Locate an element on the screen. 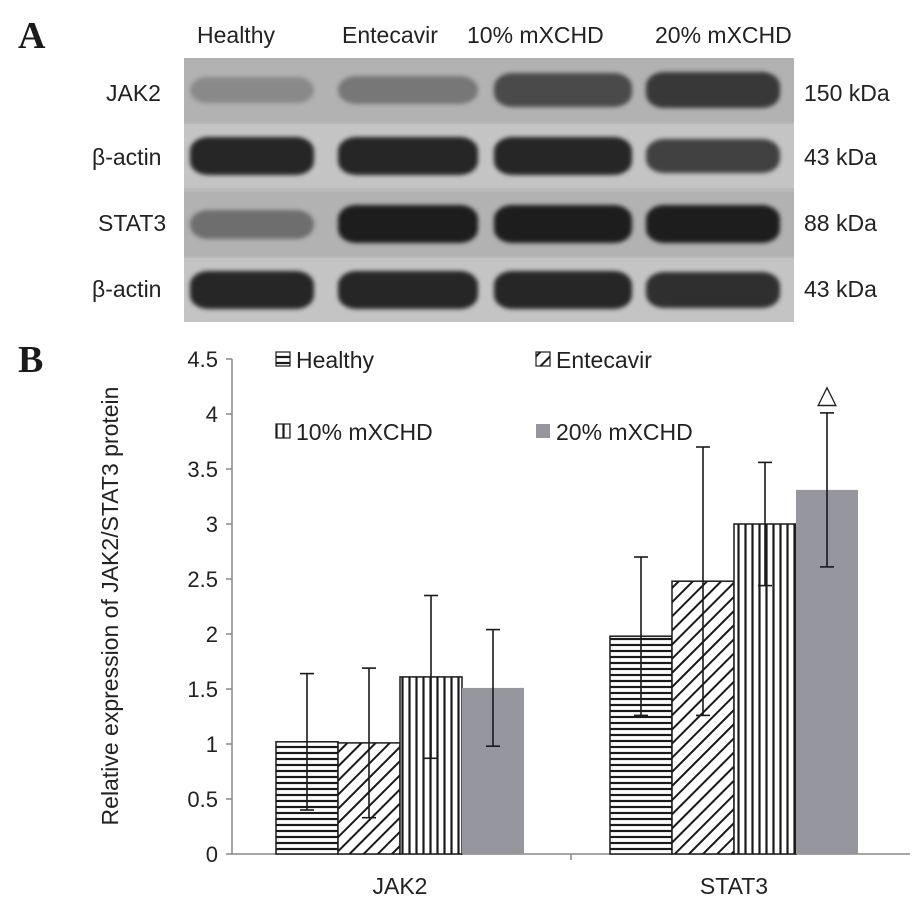  kda-label-beta-actin-1: 43 kDa is located at coordinates (840, 157).